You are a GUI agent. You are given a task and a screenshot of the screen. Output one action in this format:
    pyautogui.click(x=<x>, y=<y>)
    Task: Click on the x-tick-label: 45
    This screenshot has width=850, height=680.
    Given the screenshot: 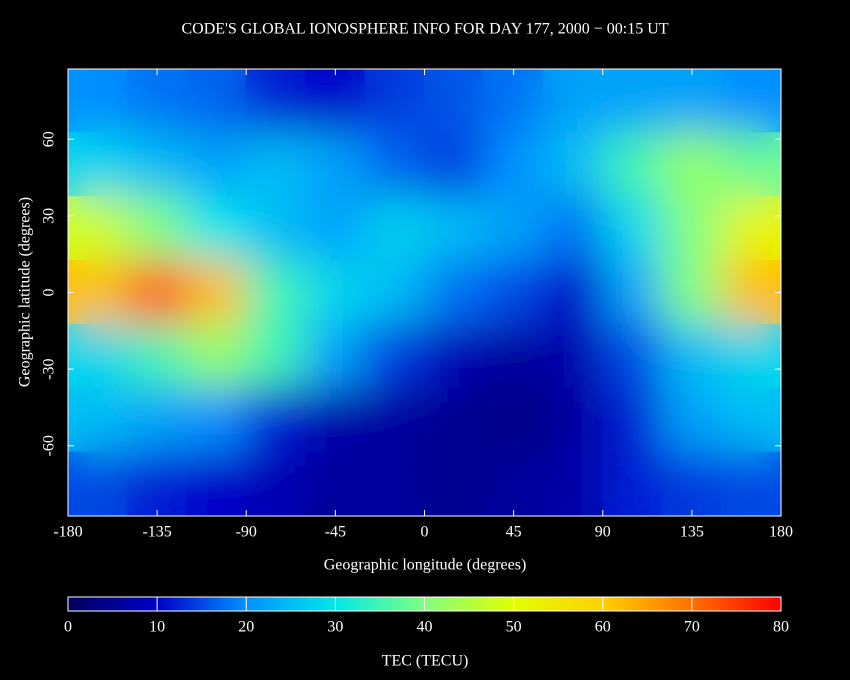 What is the action you would take?
    pyautogui.click(x=514, y=532)
    